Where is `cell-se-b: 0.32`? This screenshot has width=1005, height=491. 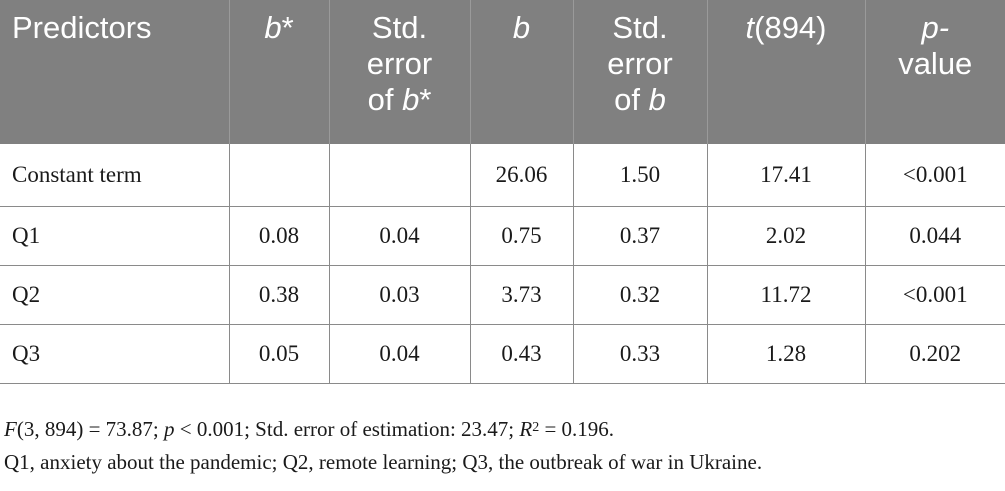 cell-se-b: 0.32 is located at coordinates (639, 295).